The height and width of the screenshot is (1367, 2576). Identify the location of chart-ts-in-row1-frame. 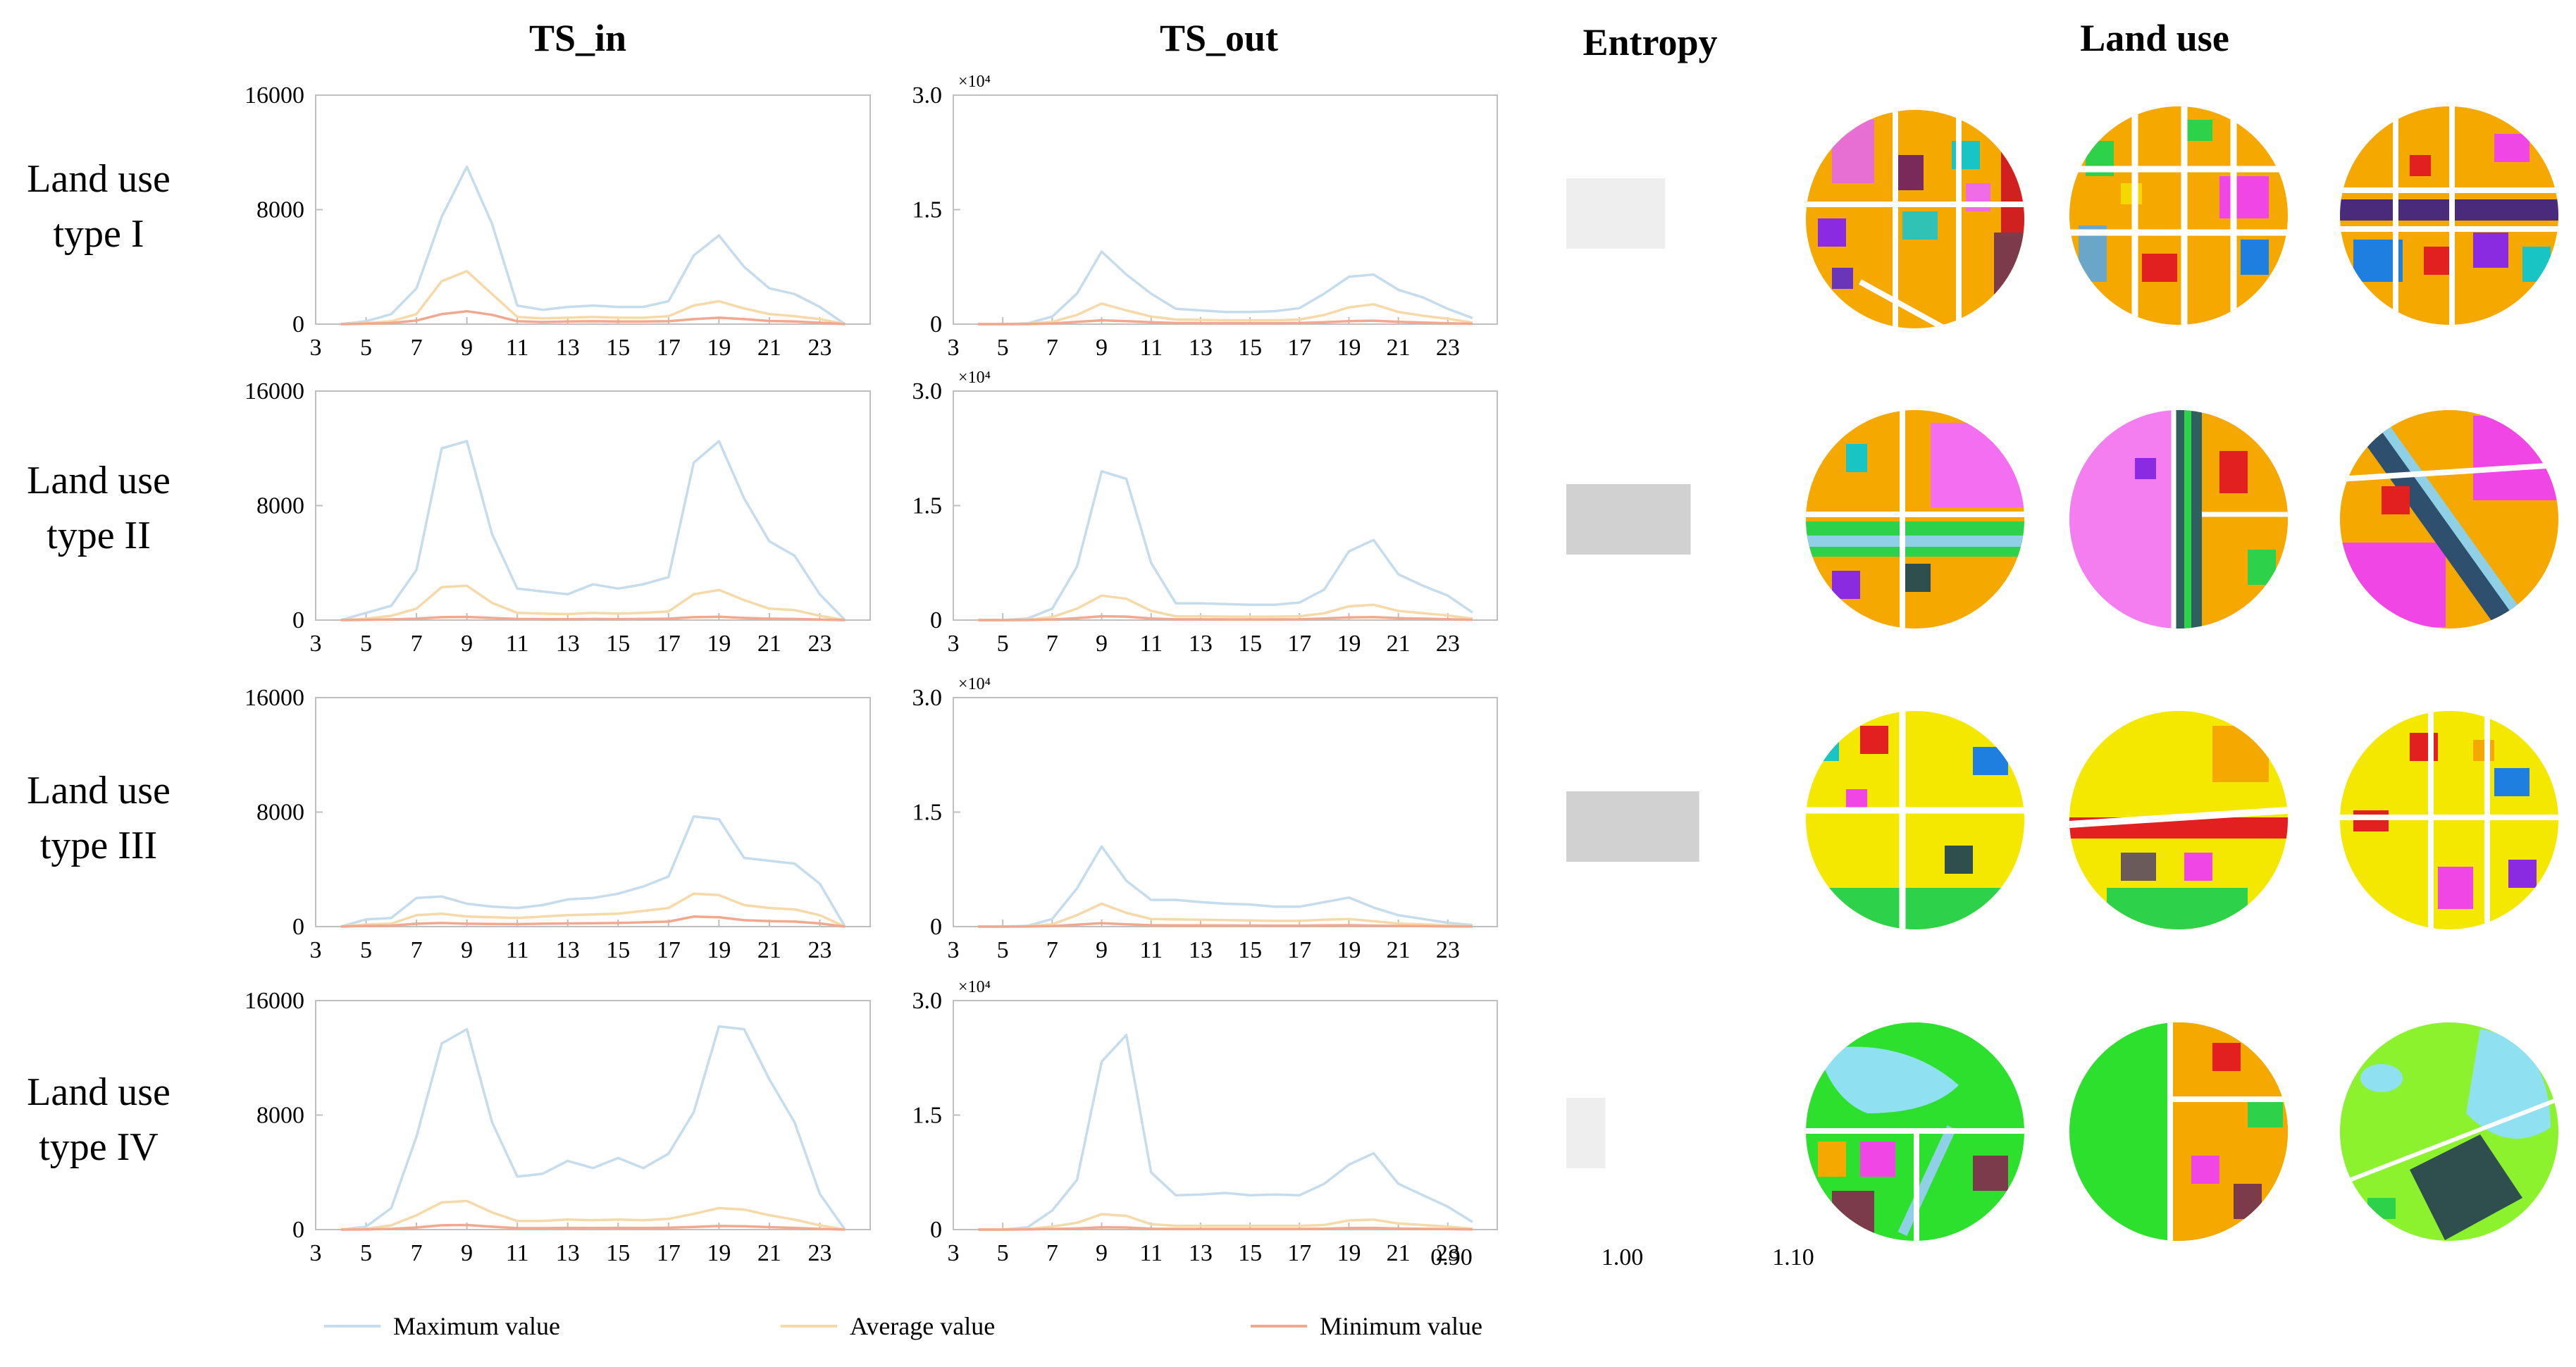
(593, 210).